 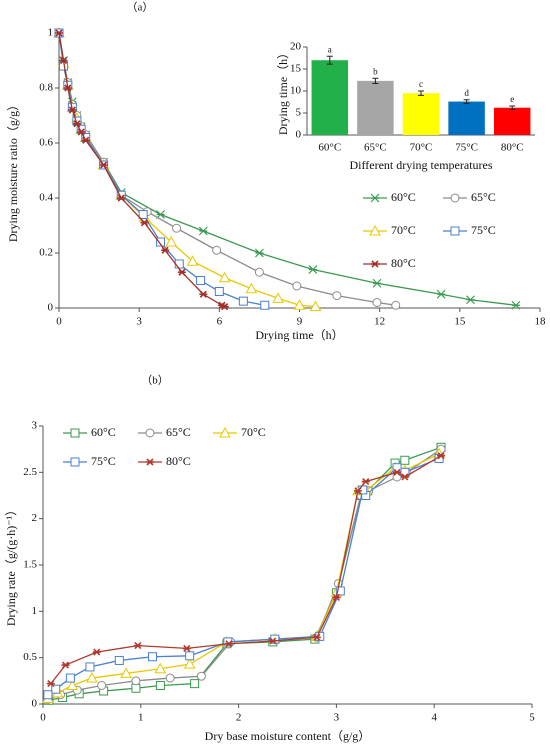 I want to click on y-tick-label: 0, so click(x=299, y=135).